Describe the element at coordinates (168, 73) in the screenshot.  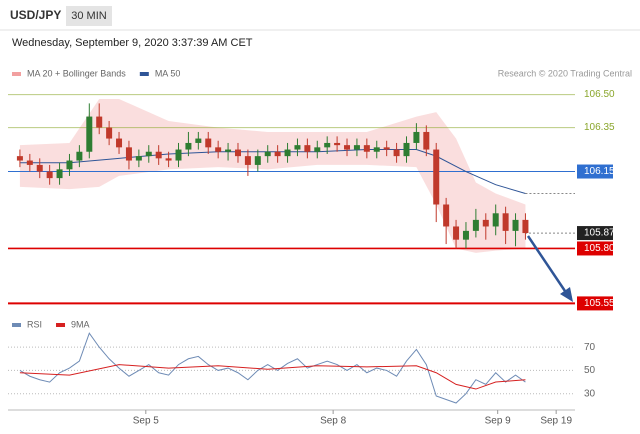
I see `legend-label: MA 50` at that location.